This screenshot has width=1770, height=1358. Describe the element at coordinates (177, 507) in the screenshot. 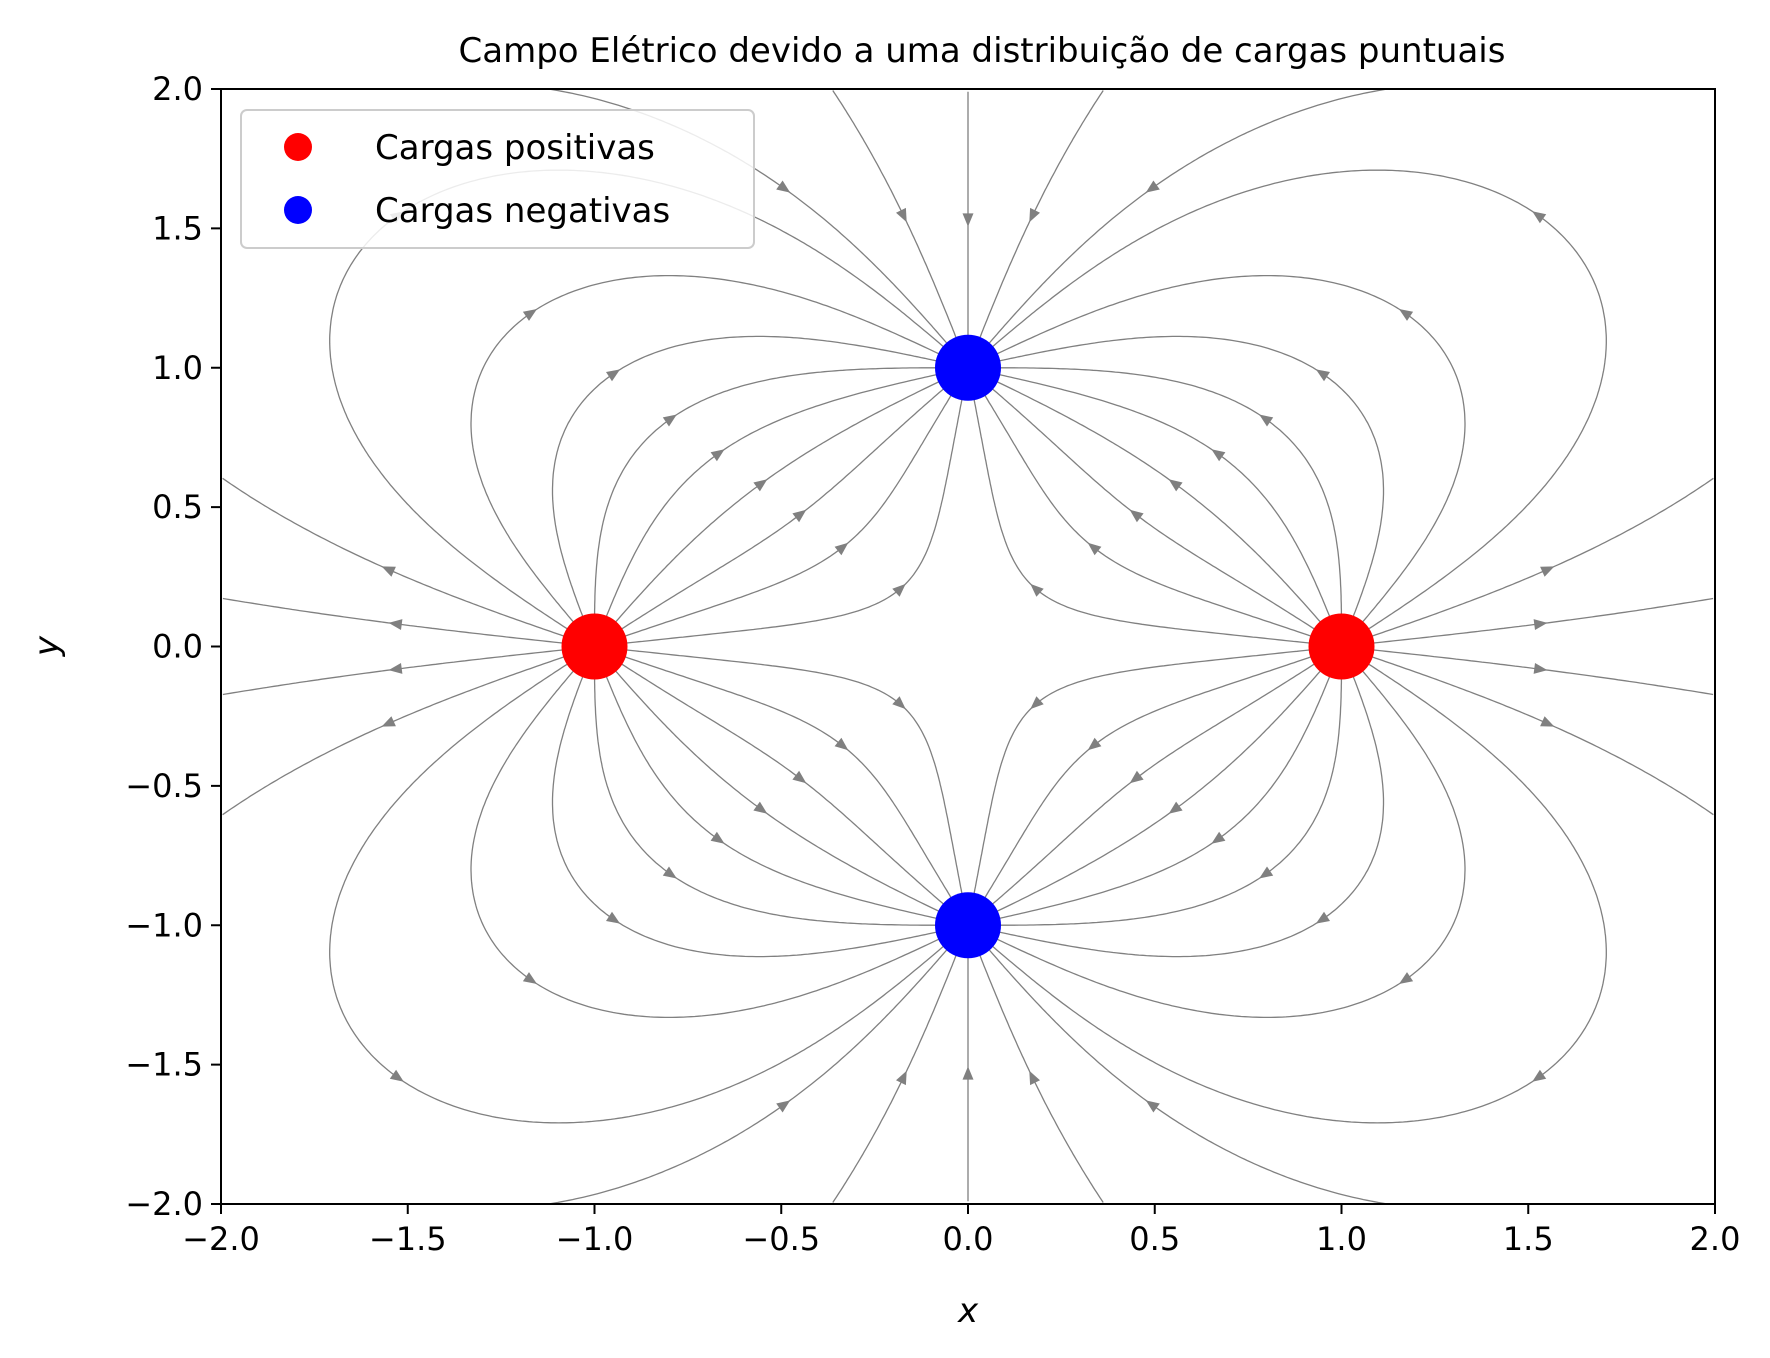

I see `y-tick-label: 0.5` at that location.